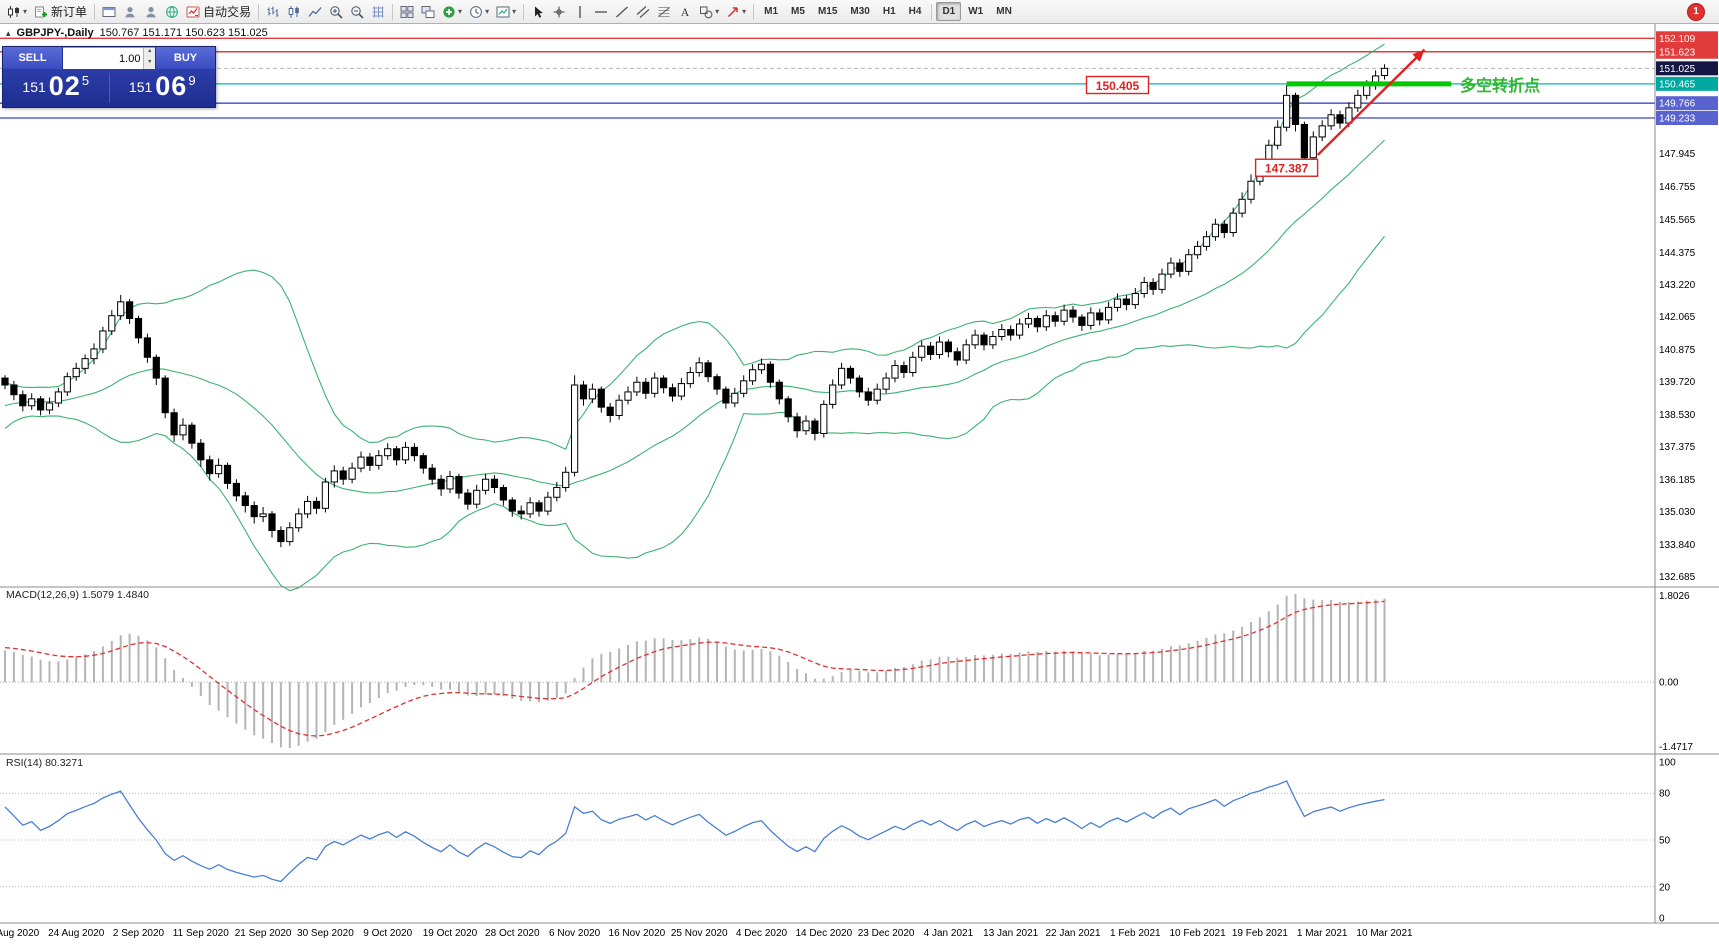 This screenshot has width=1719, height=945. Describe the element at coordinates (103, 58) in the screenshot. I see `volume-input` at that location.